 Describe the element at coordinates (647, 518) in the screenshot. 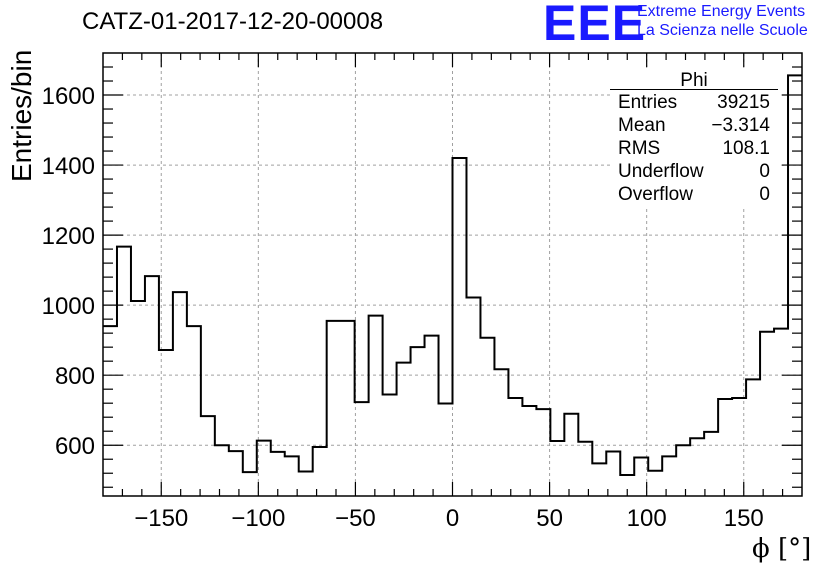

I see `x-tick-label: 100` at that location.